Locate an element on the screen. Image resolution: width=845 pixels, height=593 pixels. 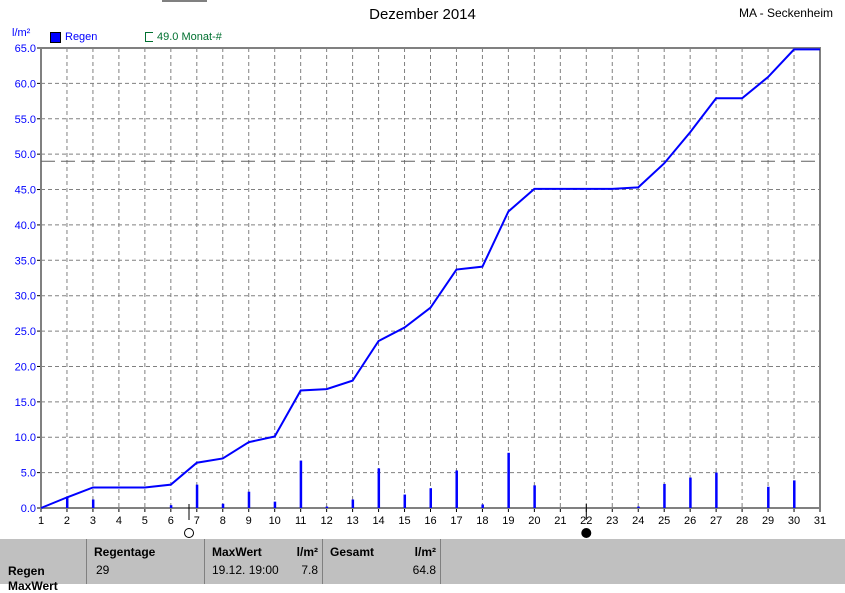
row-label-regen: Regen is located at coordinates (26, 571).